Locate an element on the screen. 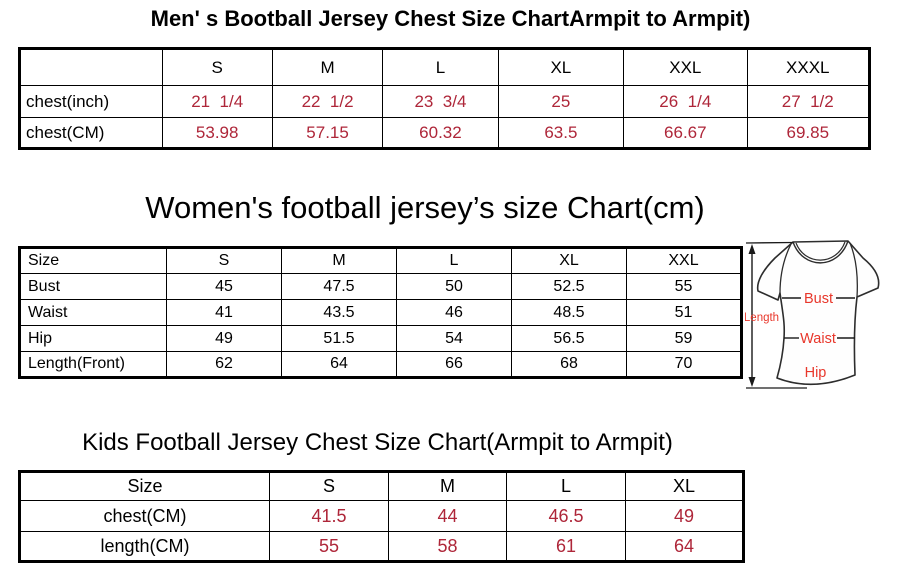 Image resolution: width=901 pixels, height=585 pixels. cell-value: 46.5 is located at coordinates (566, 516).